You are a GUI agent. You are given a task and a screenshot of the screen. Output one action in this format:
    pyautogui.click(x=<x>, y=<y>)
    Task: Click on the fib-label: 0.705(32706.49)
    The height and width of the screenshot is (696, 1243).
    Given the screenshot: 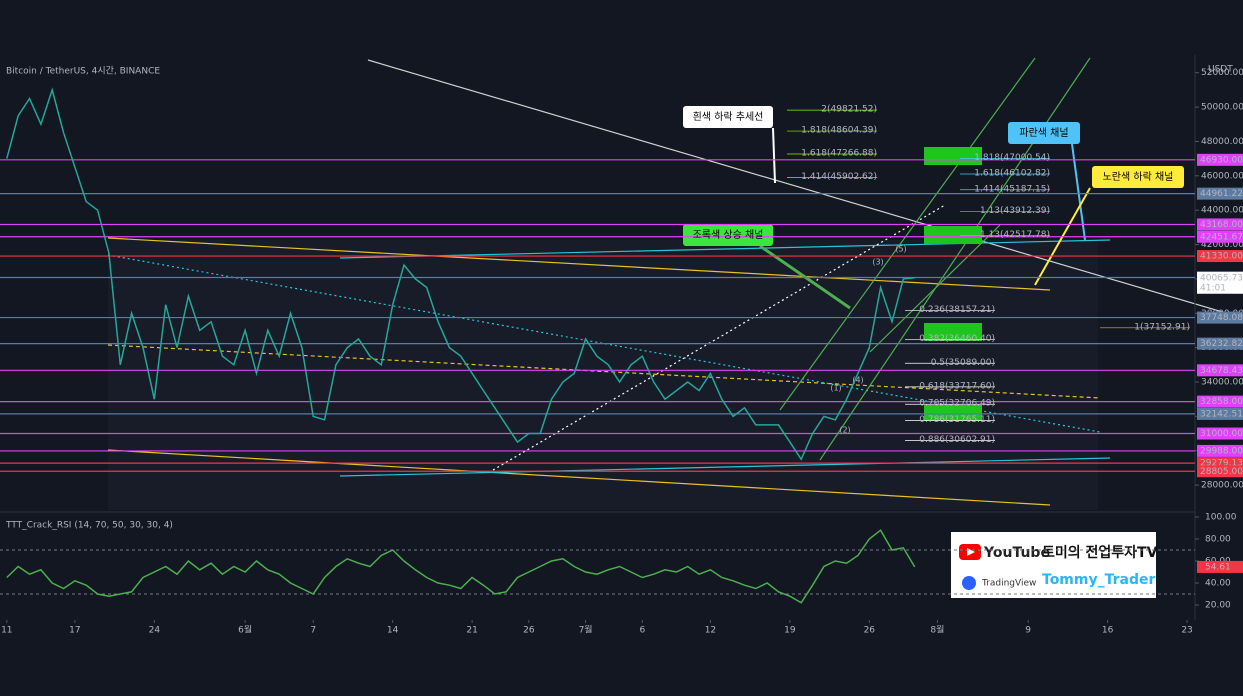 What is the action you would take?
    pyautogui.click(x=957, y=404)
    